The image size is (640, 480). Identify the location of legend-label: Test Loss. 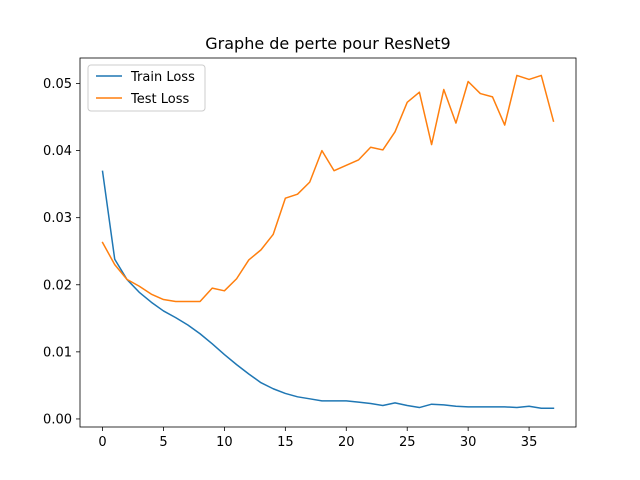
(159, 99).